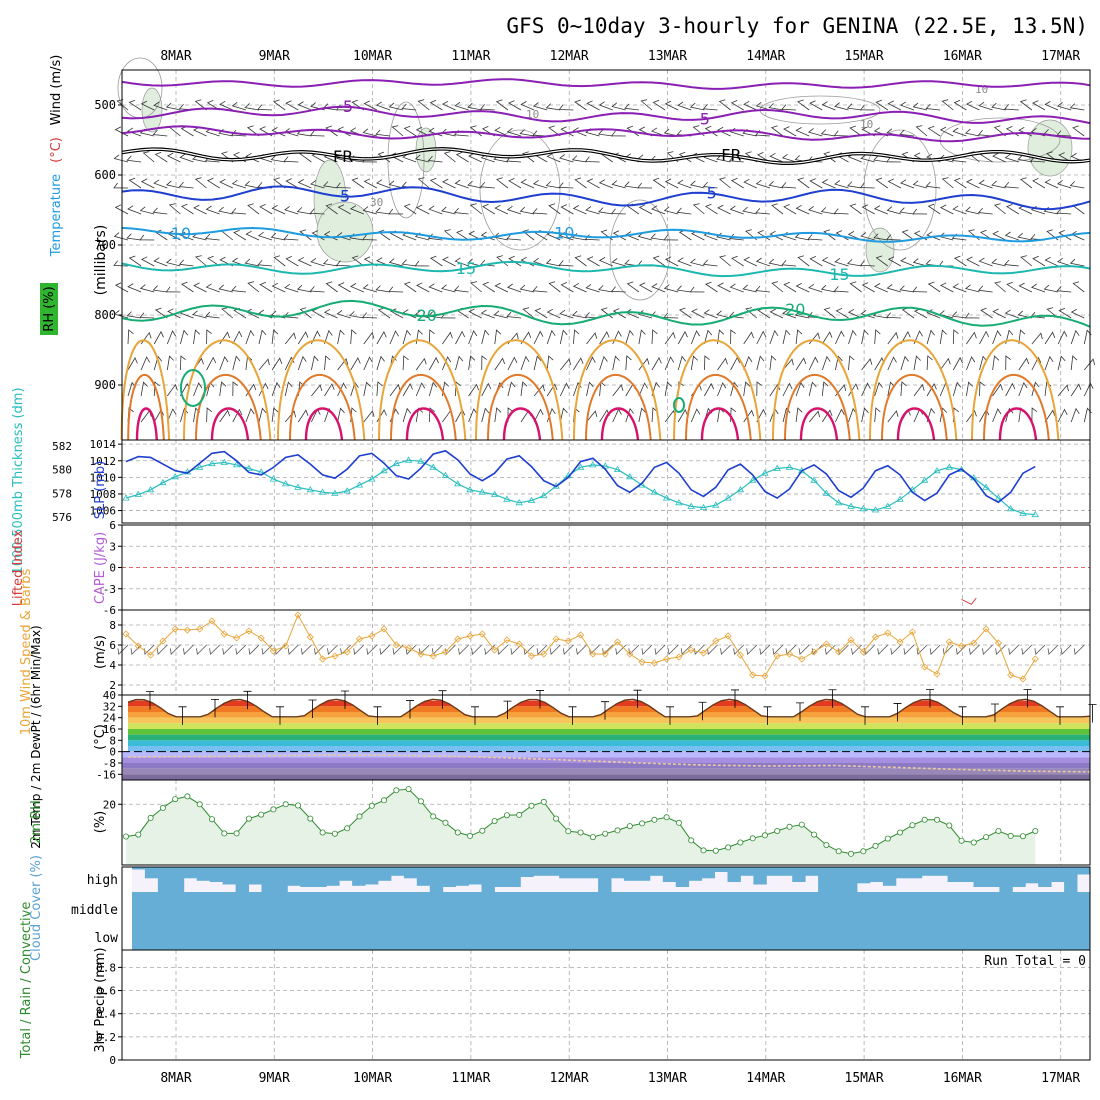 The height and width of the screenshot is (1100, 1100). What do you see at coordinates (109, 695) in the screenshot?
I see `y-tick-label: 40` at bounding box center [109, 695].